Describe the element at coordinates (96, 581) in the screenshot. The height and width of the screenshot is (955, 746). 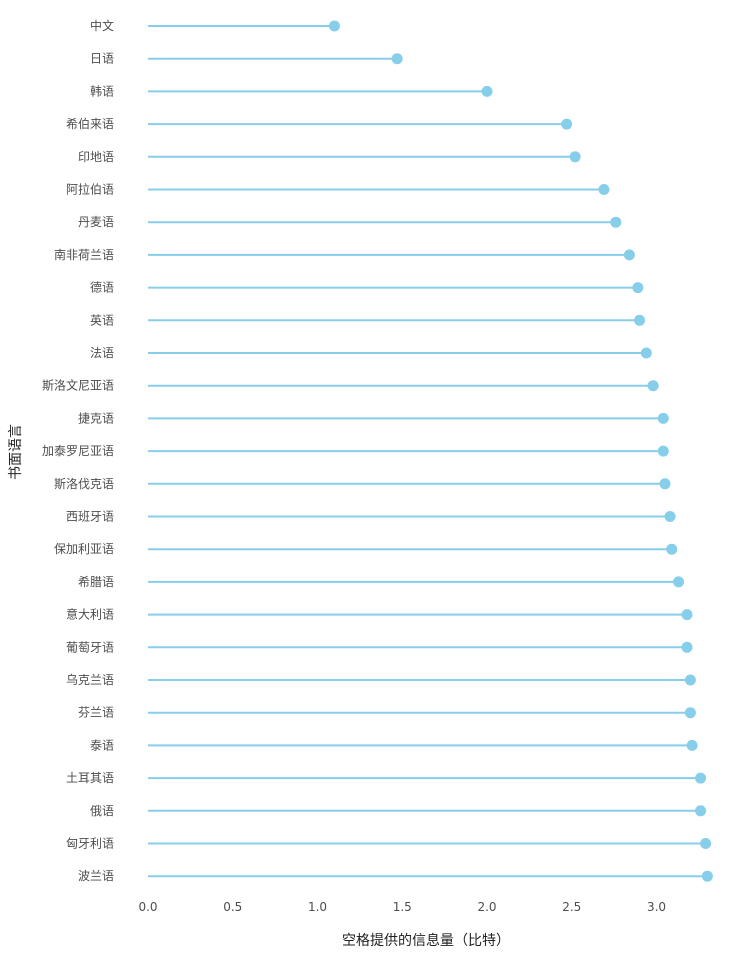
I see `y-tick-label: 希腊语` at that location.